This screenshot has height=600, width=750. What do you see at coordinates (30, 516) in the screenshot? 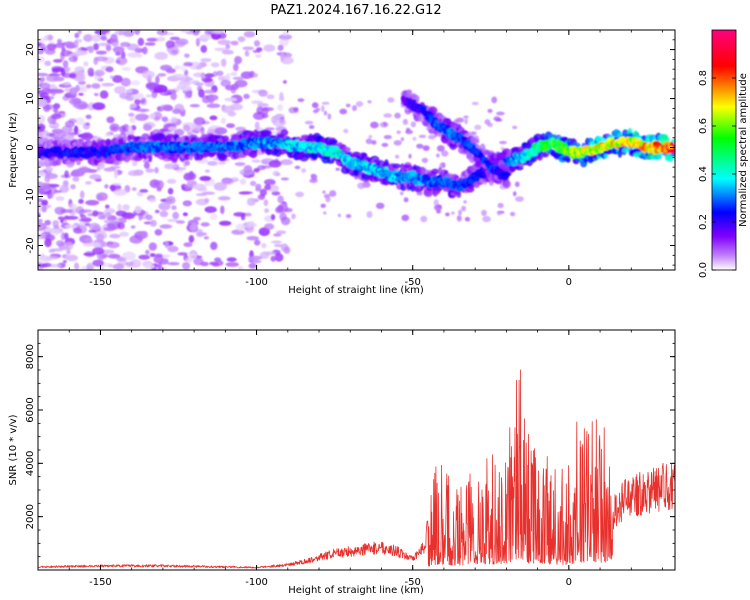
I see `y-tick-label: 2000` at bounding box center [30, 516].